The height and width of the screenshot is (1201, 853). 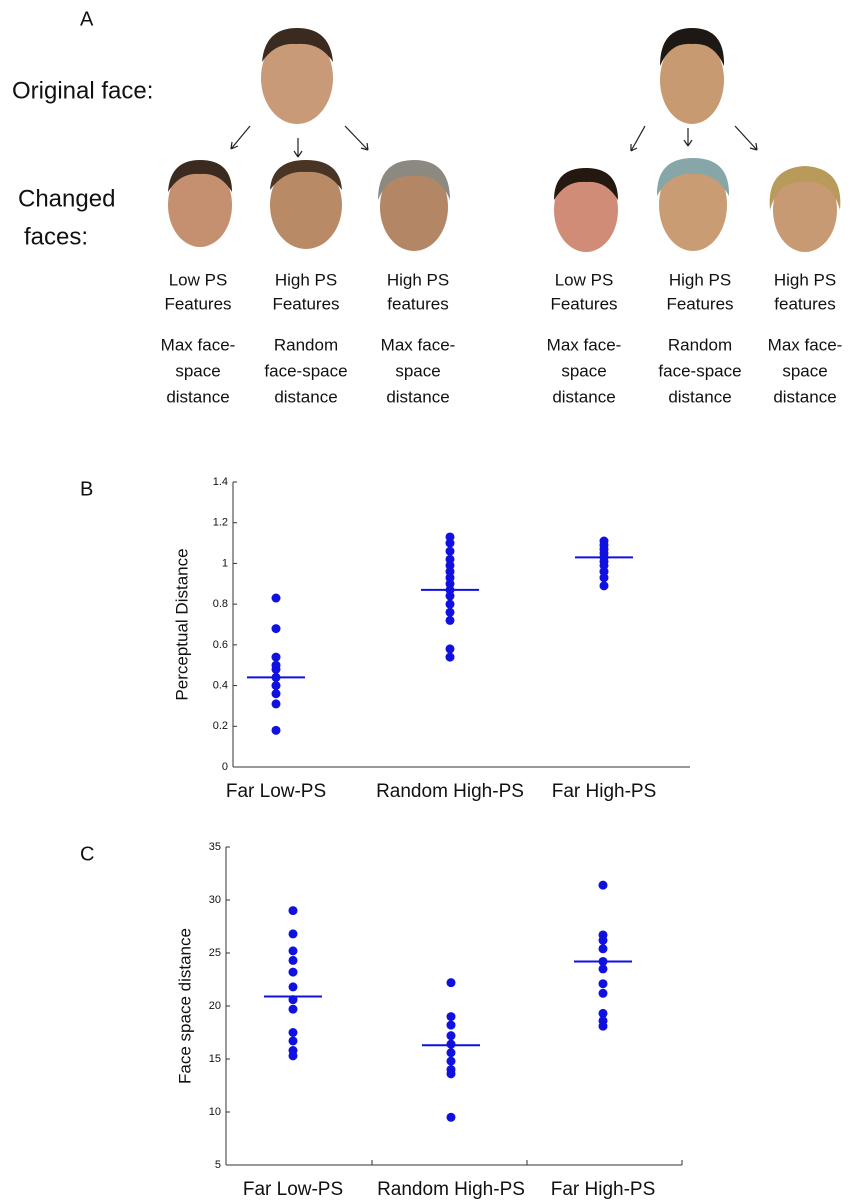 I want to click on y-tick-label: 0, so click(x=225, y=767).